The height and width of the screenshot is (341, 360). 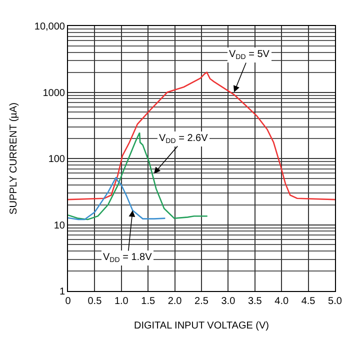 I want to click on x-tick-label: 3.5, so click(x=255, y=301).